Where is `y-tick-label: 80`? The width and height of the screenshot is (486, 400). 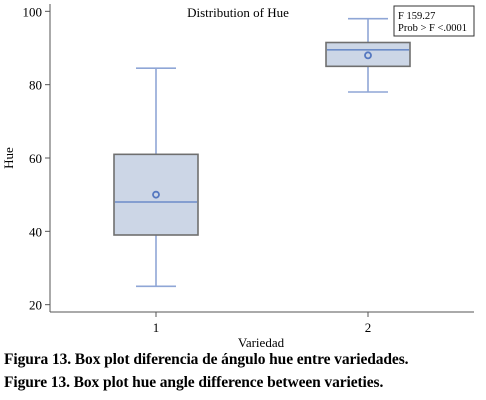
y-tick-label: 80 is located at coordinates (35, 85).